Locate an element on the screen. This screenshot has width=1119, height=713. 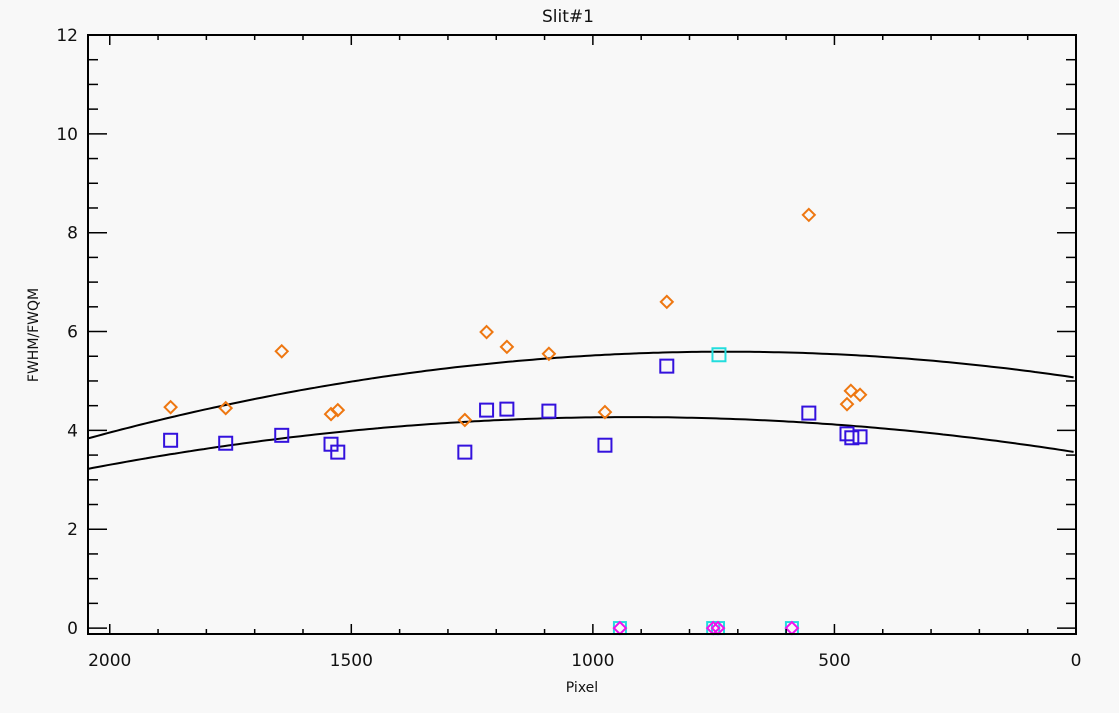
x-tick-label: 1500 is located at coordinates (351, 661).